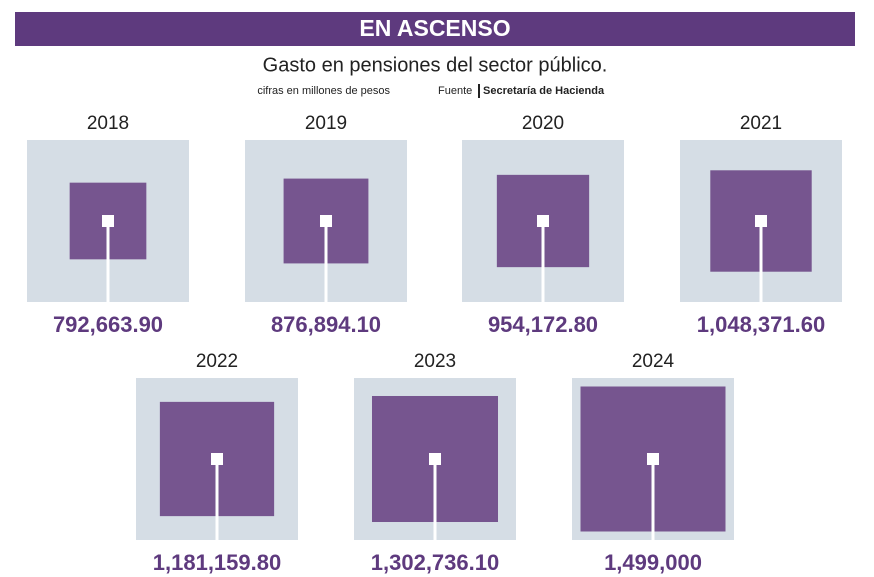 The height and width of the screenshot is (577, 874). What do you see at coordinates (435, 562) in the screenshot?
I see `value-label: 1,302,736.10` at bounding box center [435, 562].